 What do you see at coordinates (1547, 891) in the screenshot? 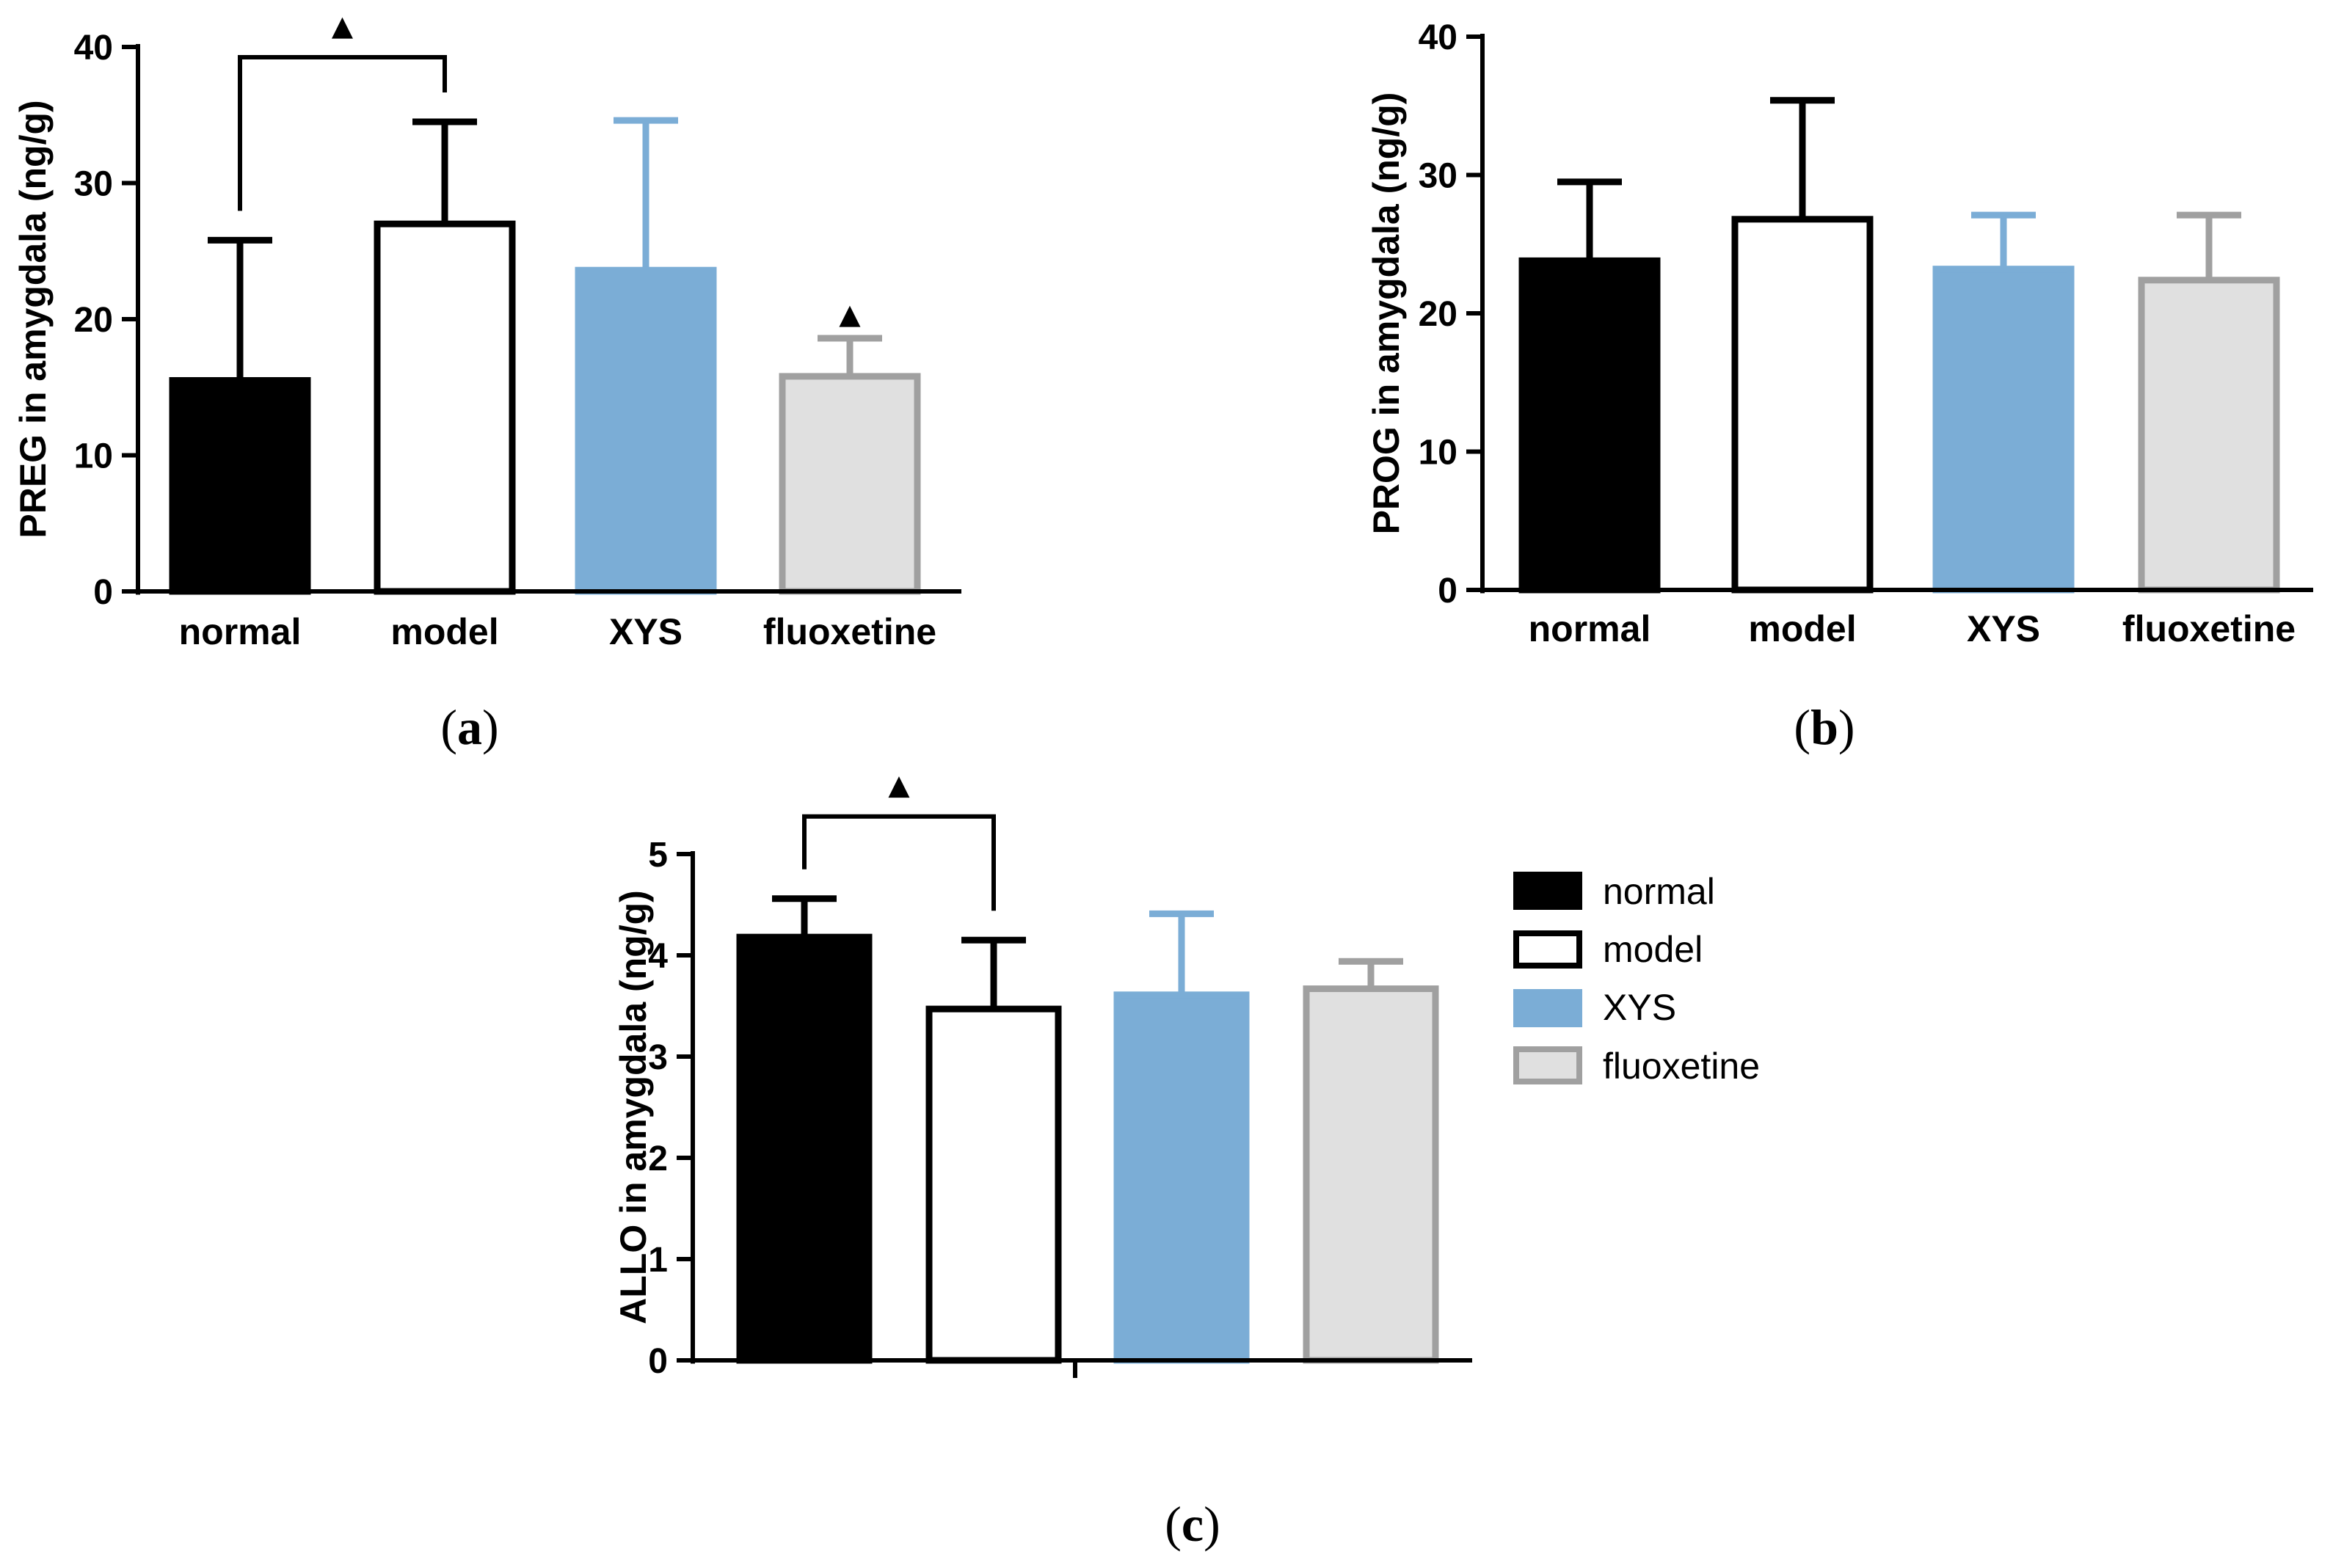
I see `legend-swatch-normal` at bounding box center [1547, 891].